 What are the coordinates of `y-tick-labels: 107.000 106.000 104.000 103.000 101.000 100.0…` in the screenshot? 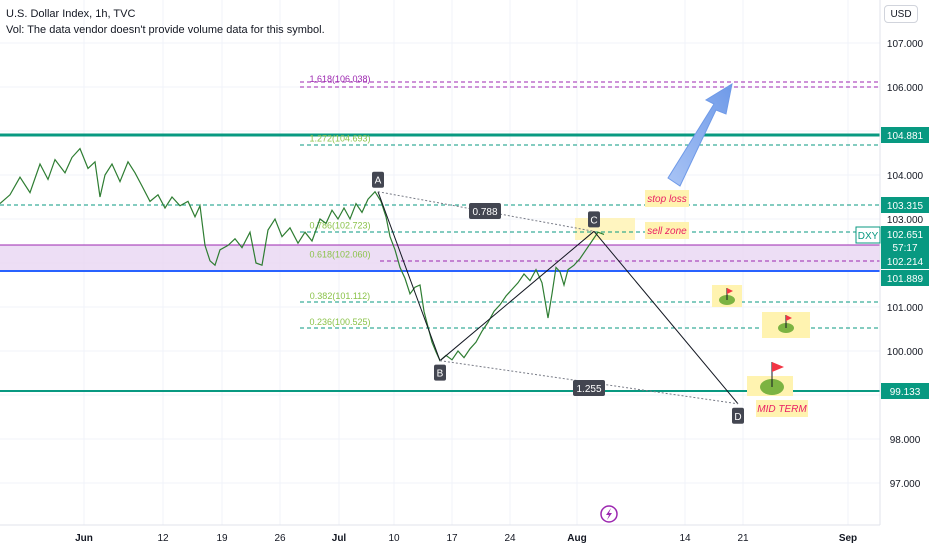 It's located at (905, 264).